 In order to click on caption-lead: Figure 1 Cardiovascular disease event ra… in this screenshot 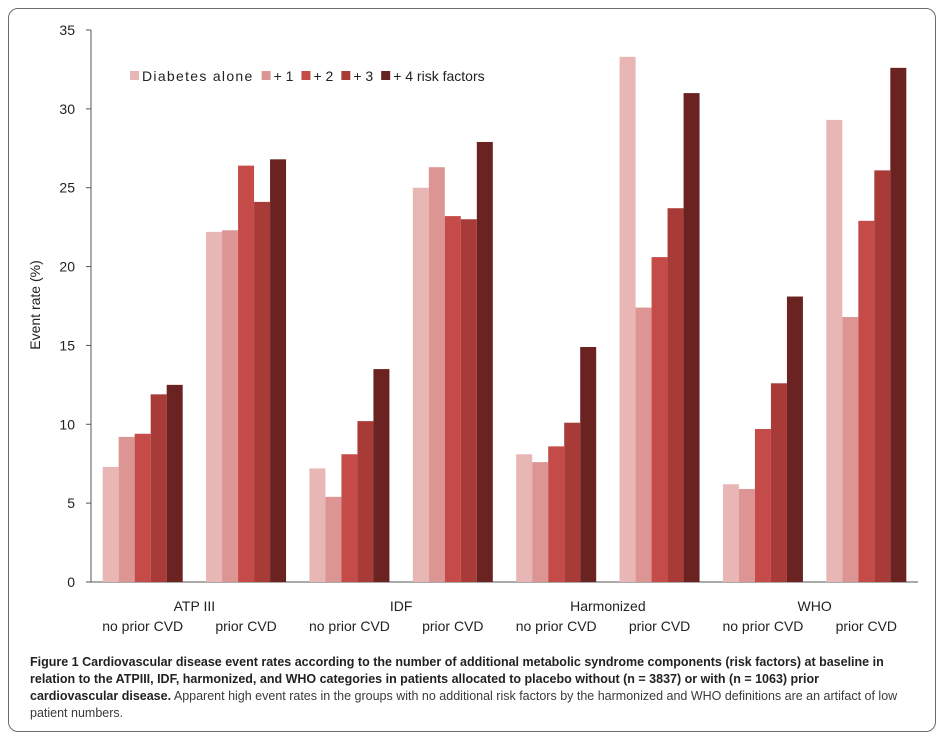, I will do `click(457, 679)`.